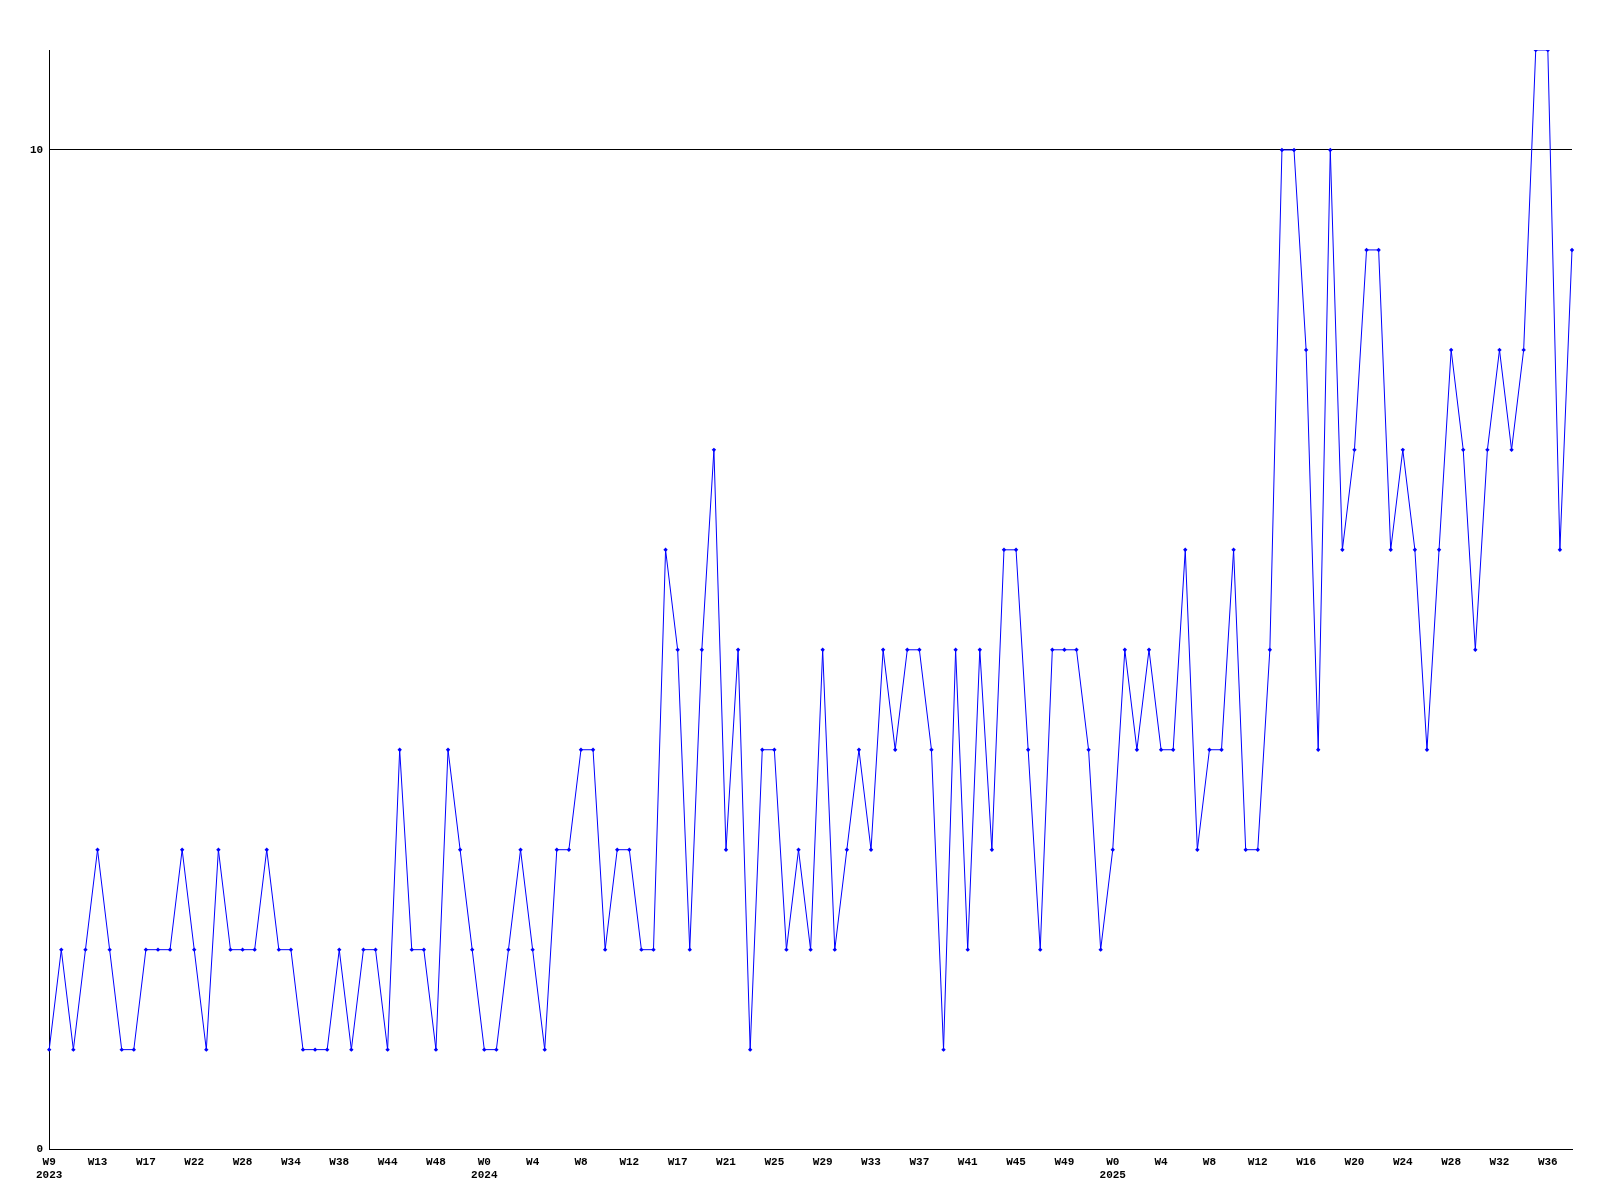 The width and height of the screenshot is (1600, 1200). What do you see at coordinates (1499, 1161) in the screenshot?
I see `x-tick-label: W32` at bounding box center [1499, 1161].